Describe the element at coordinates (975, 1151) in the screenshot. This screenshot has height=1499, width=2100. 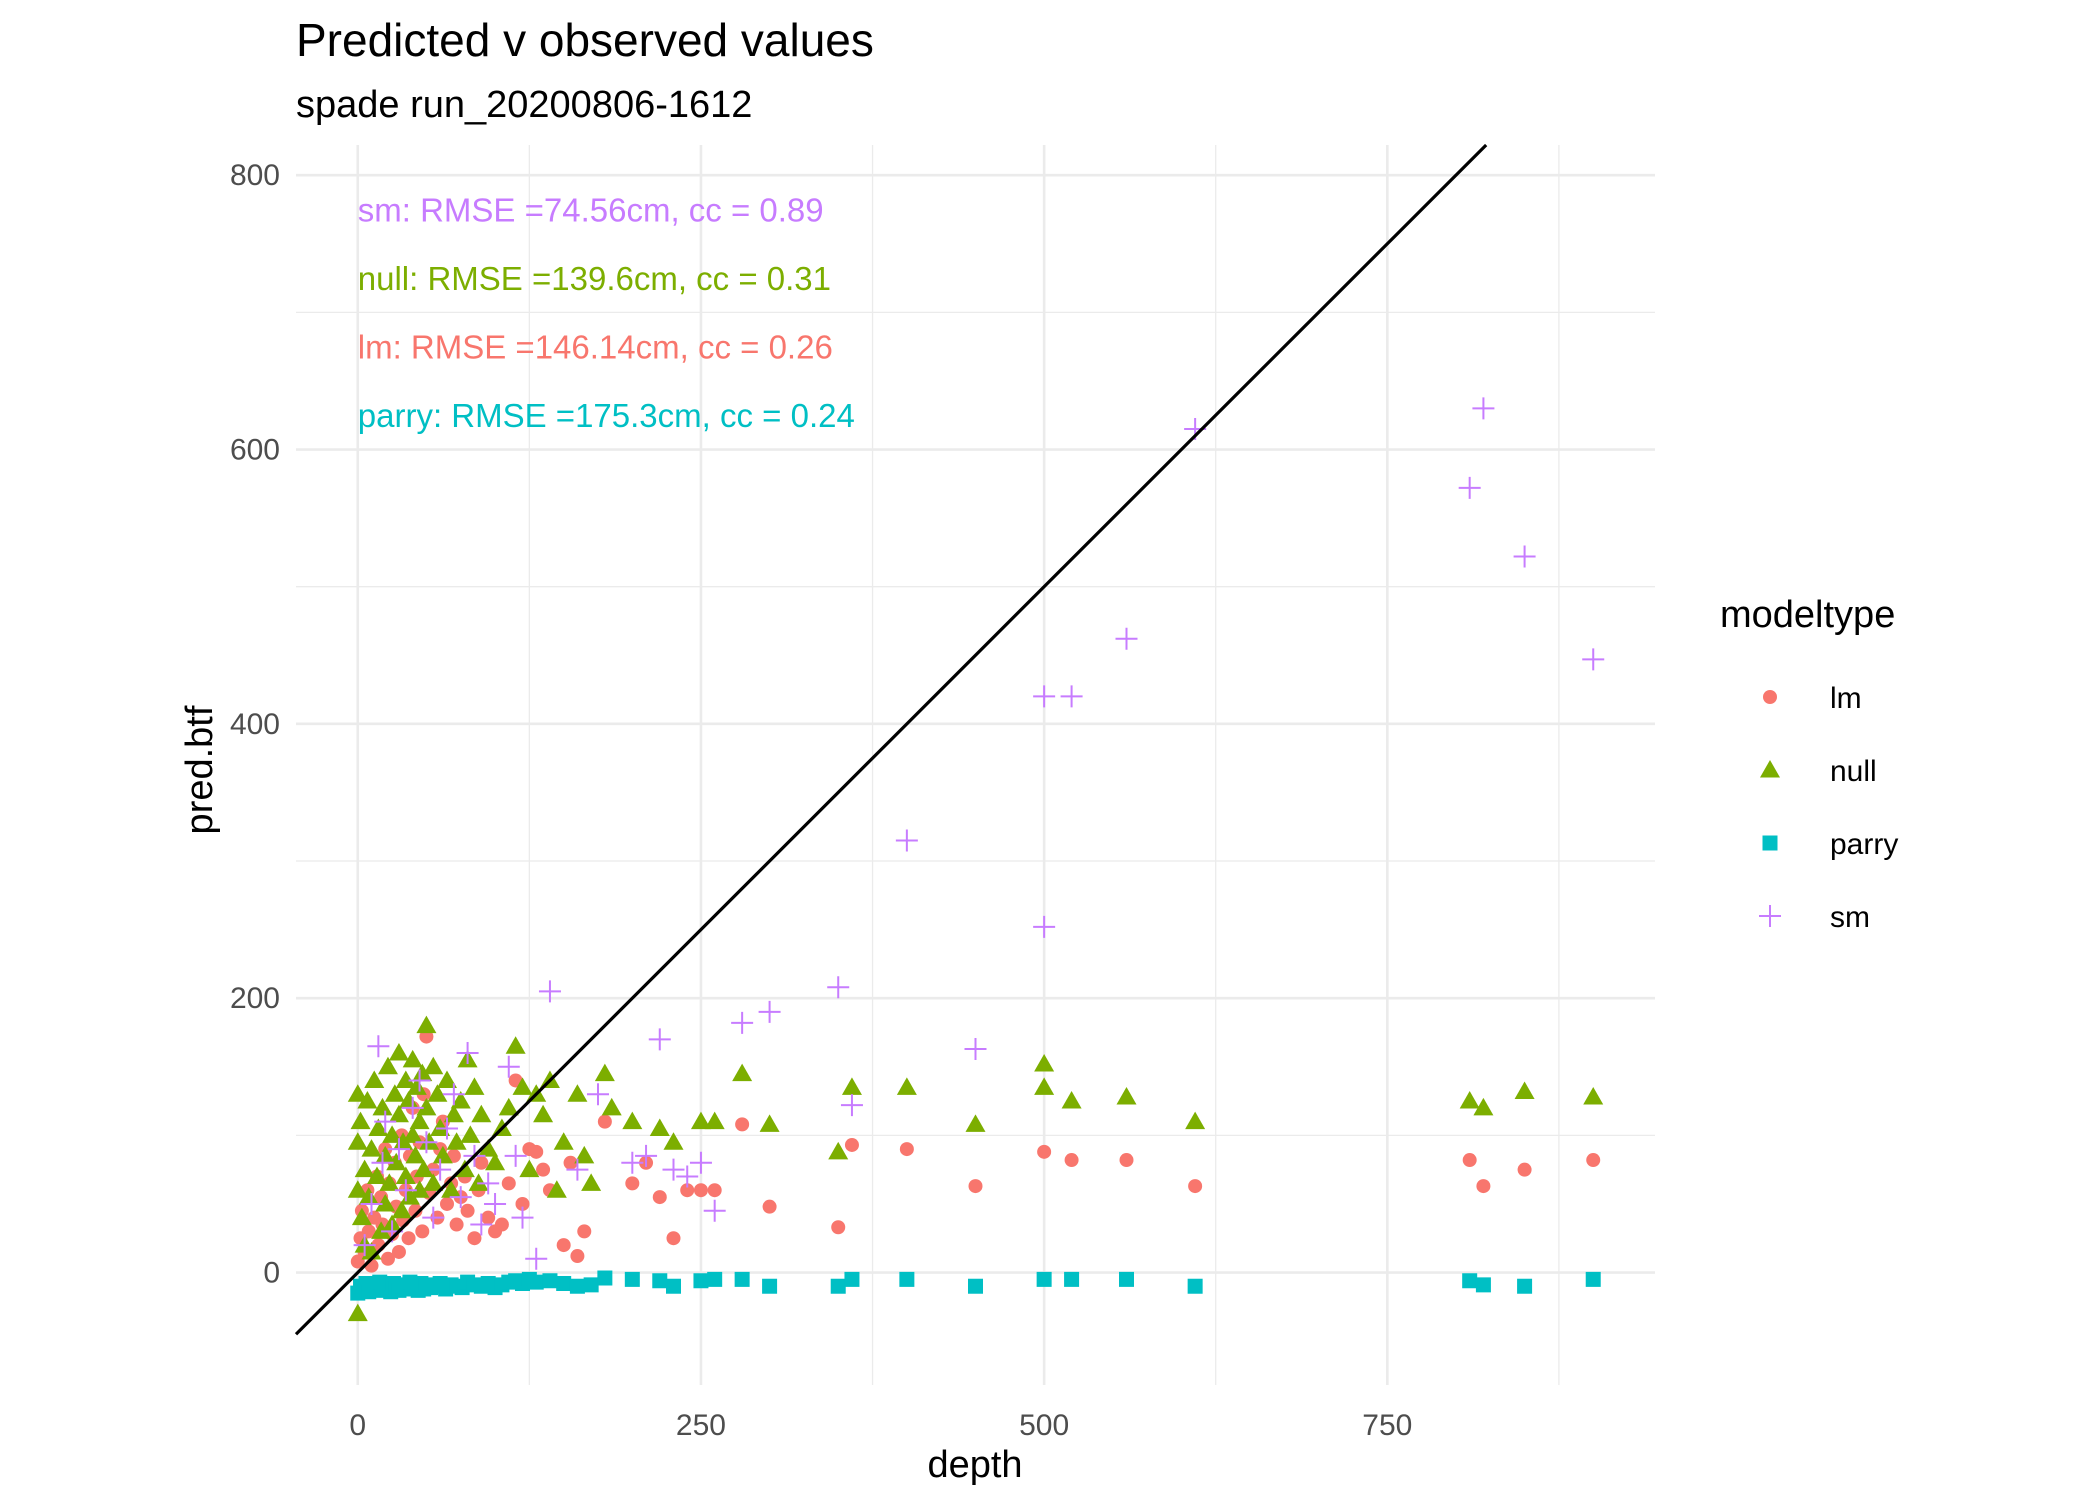
I see `series-lm` at that location.